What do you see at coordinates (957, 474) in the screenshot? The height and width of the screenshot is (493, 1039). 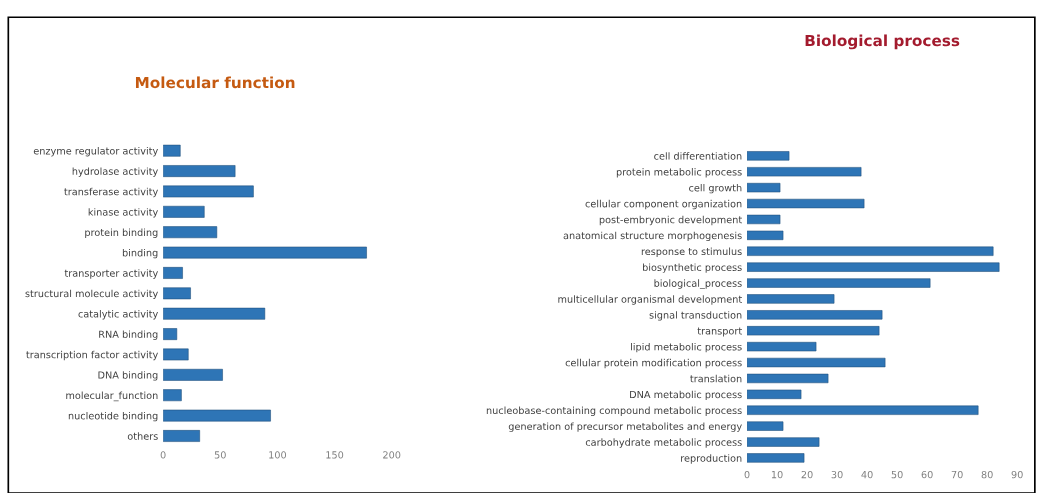 I see `x-tick-label: 70` at bounding box center [957, 474].